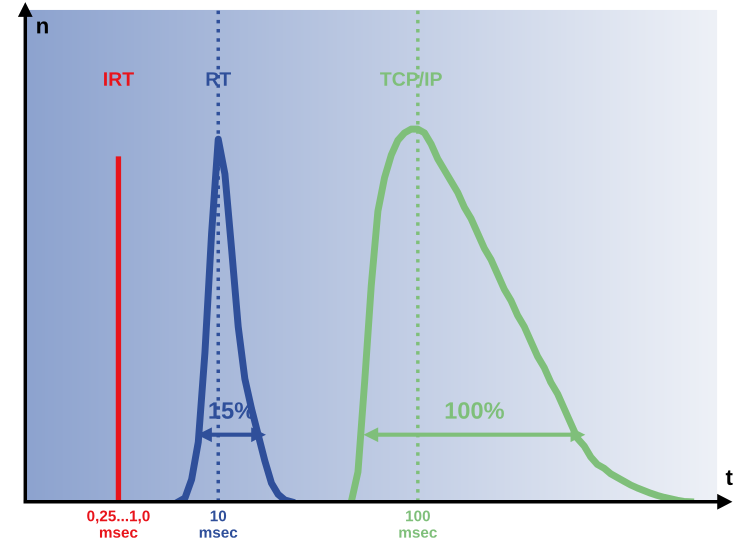 This screenshot has width=744, height=549. What do you see at coordinates (411, 79) in the screenshot?
I see `text: TCP/IP` at bounding box center [411, 79].